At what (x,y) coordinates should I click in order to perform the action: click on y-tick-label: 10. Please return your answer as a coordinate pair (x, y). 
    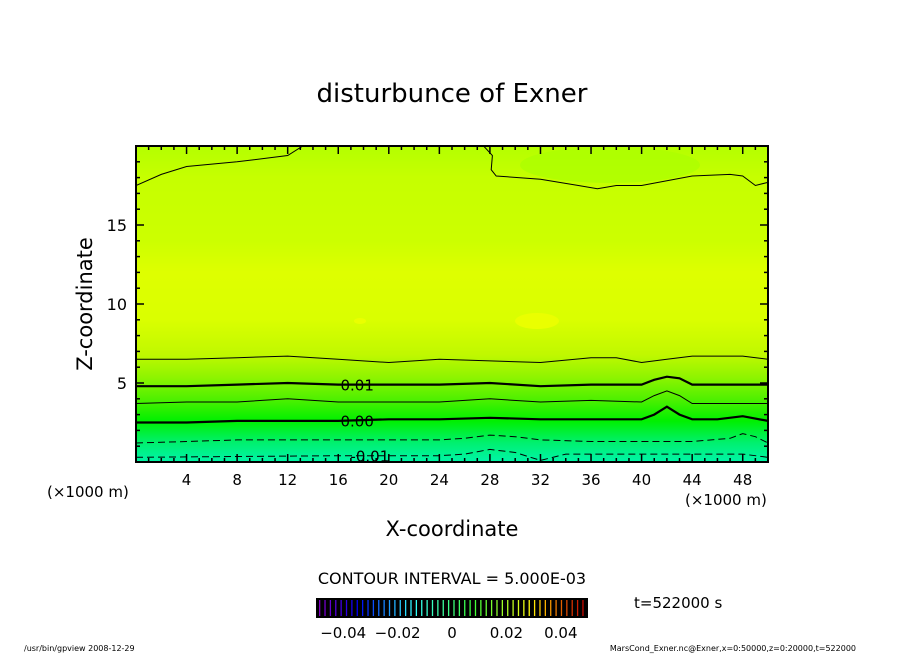
    Looking at the image, I should click on (117, 304).